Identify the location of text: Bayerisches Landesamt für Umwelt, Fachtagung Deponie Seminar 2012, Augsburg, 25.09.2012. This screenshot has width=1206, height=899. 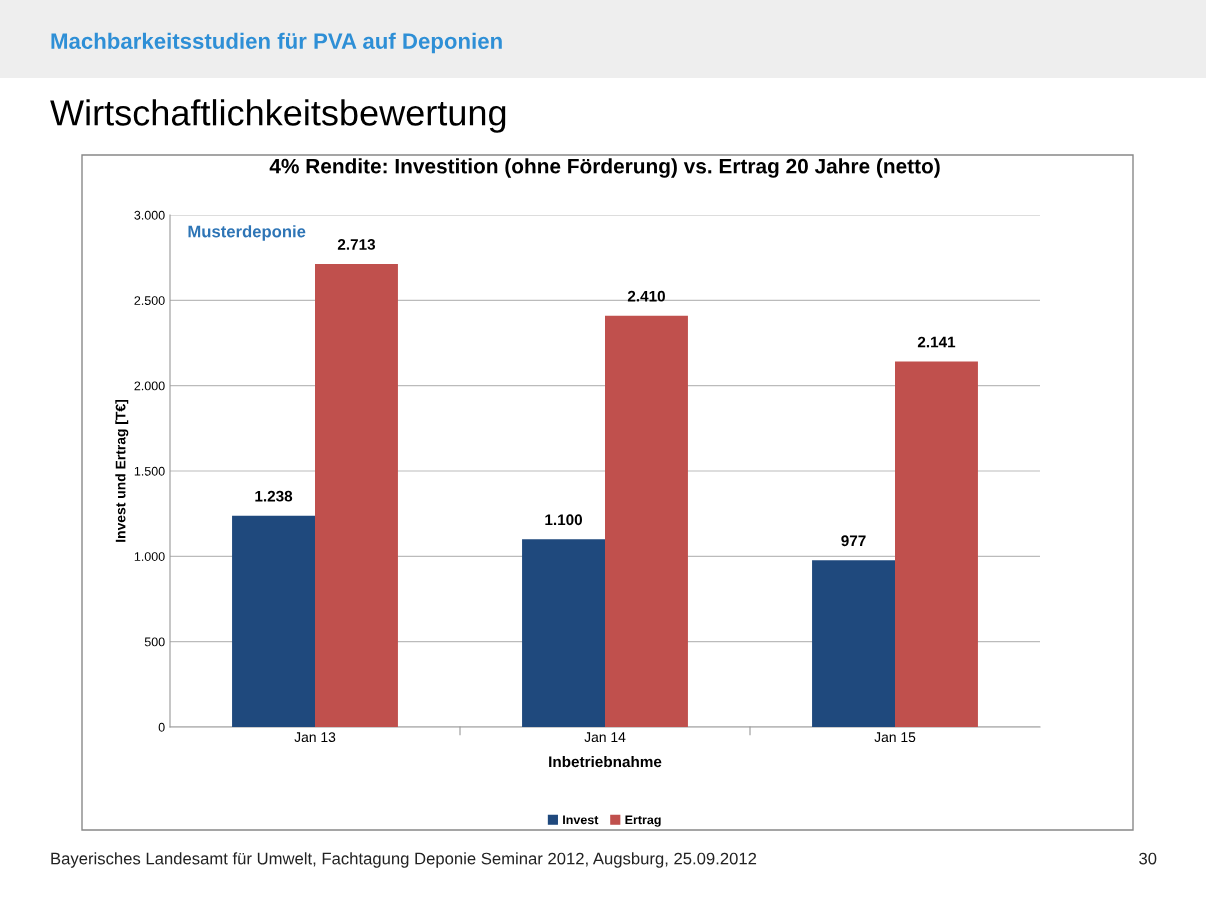
(404, 860).